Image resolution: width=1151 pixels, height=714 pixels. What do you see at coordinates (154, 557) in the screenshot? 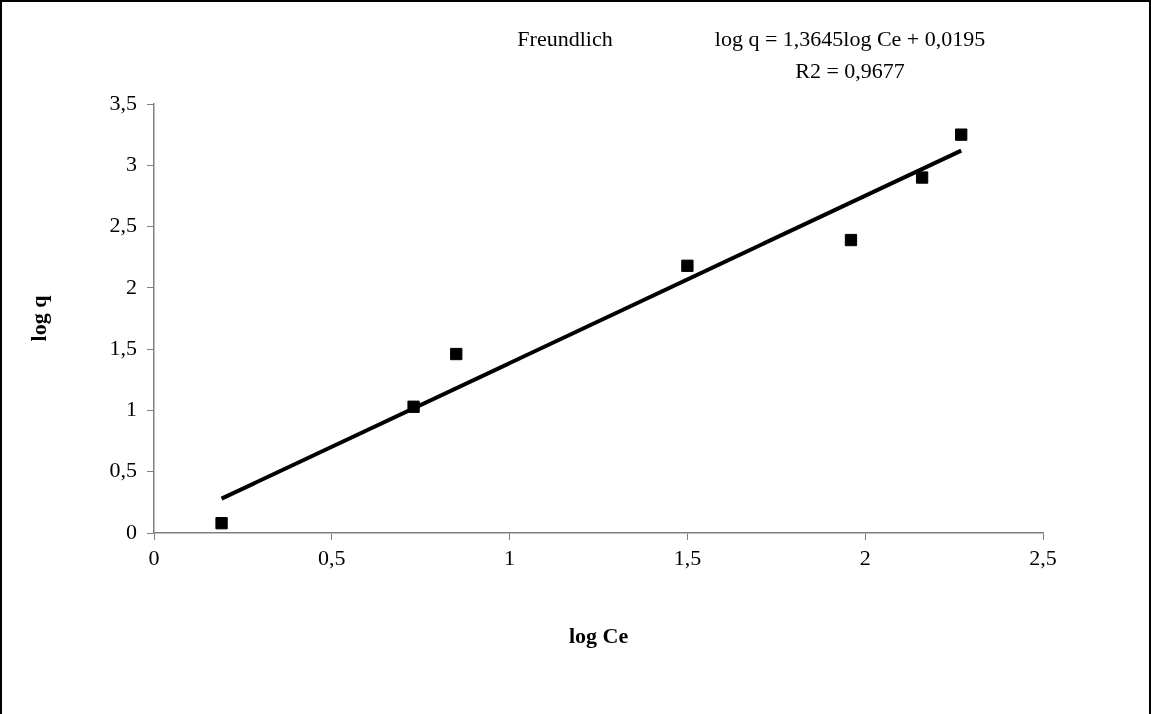
I see `x-tick-label: 0` at bounding box center [154, 557].